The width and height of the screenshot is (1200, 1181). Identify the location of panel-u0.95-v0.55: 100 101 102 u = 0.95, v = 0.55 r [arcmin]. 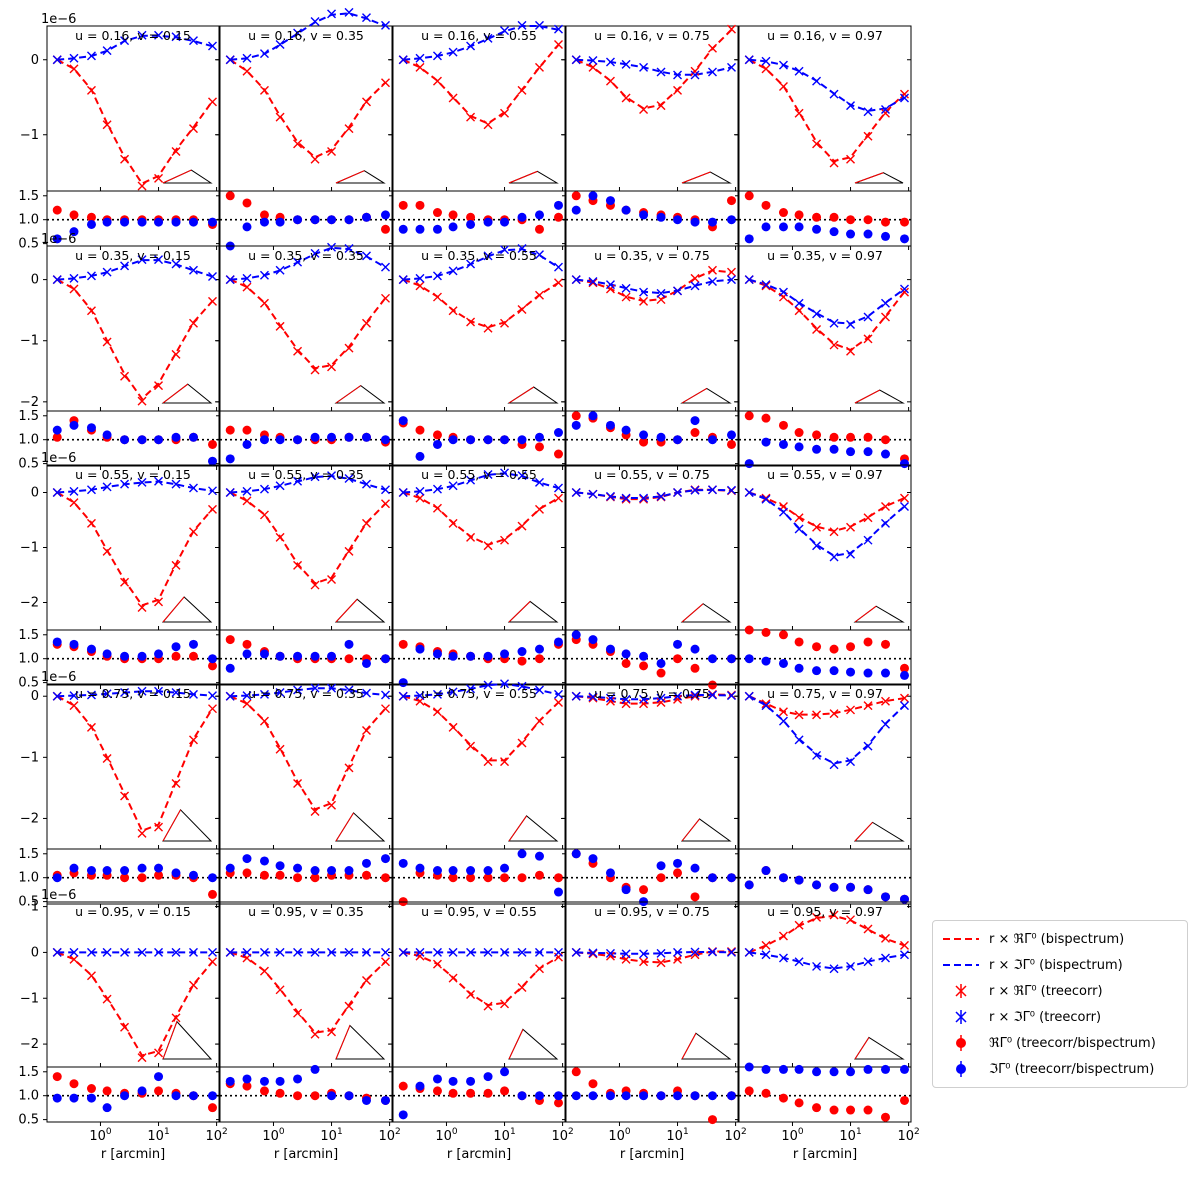
(481, 1031).